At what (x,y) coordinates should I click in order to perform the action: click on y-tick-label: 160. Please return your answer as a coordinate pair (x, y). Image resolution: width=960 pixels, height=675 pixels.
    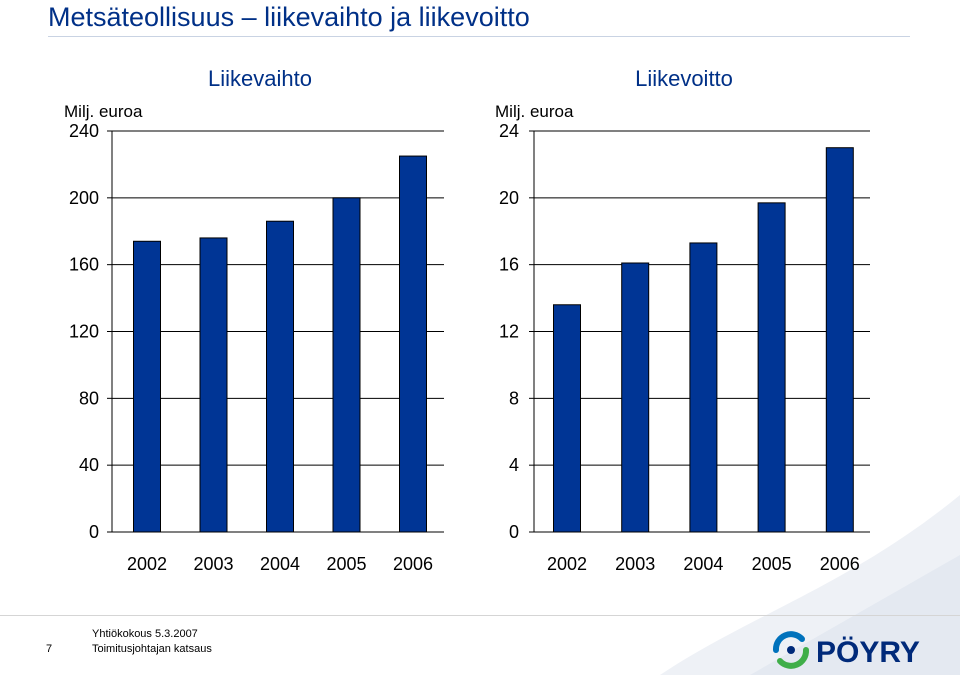
    Looking at the image, I should click on (84, 265).